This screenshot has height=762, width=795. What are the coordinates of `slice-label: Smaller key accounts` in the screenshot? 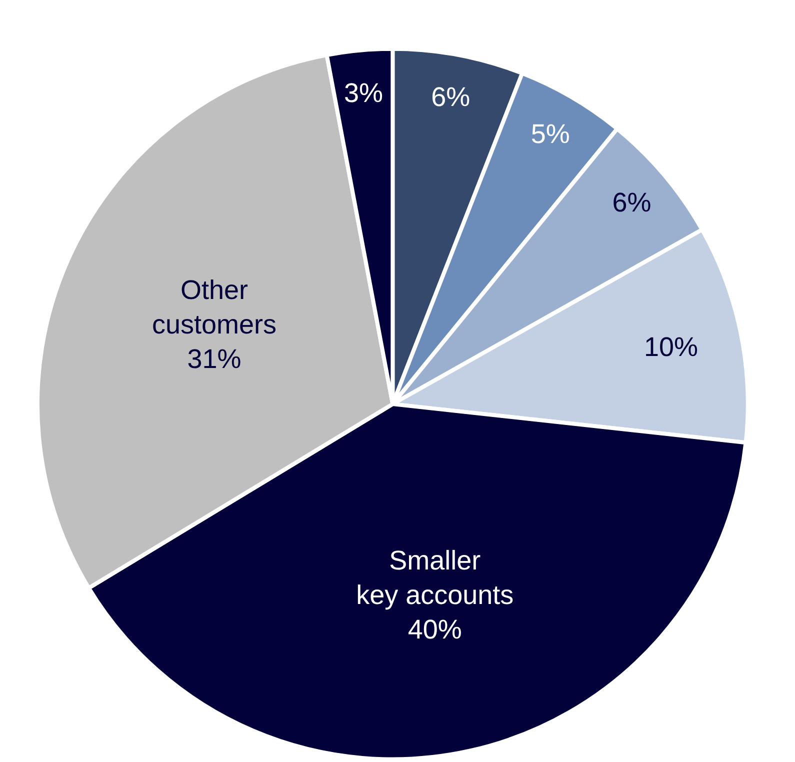 It's located at (435, 577).